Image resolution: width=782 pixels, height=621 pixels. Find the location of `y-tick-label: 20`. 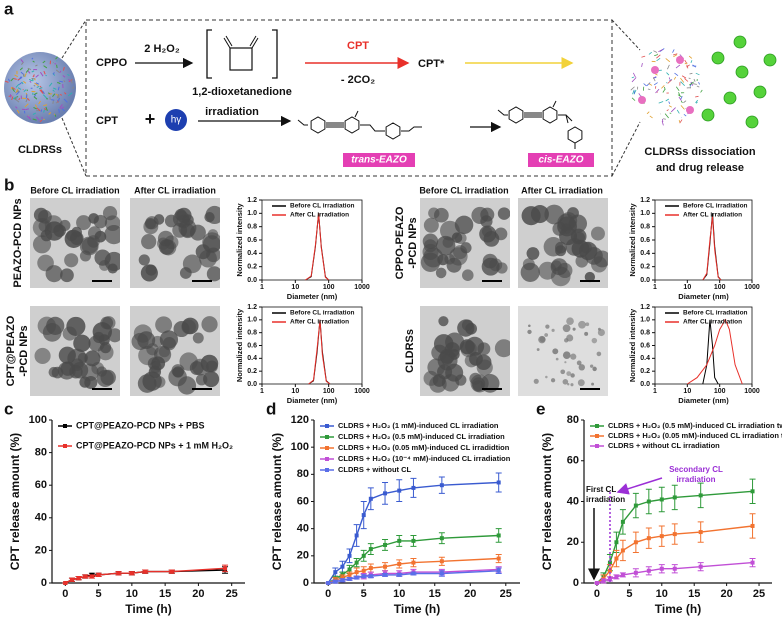

y-tick-label: 20 is located at coordinates (303, 556).